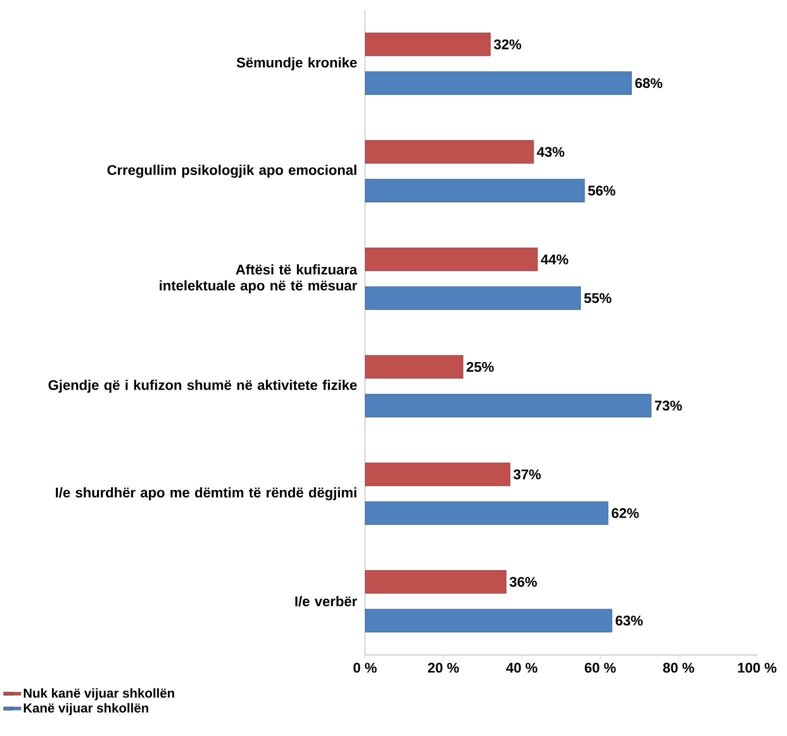 The width and height of the screenshot is (787, 736). What do you see at coordinates (648, 83) in the screenshot?
I see `data-label: 68%` at bounding box center [648, 83].